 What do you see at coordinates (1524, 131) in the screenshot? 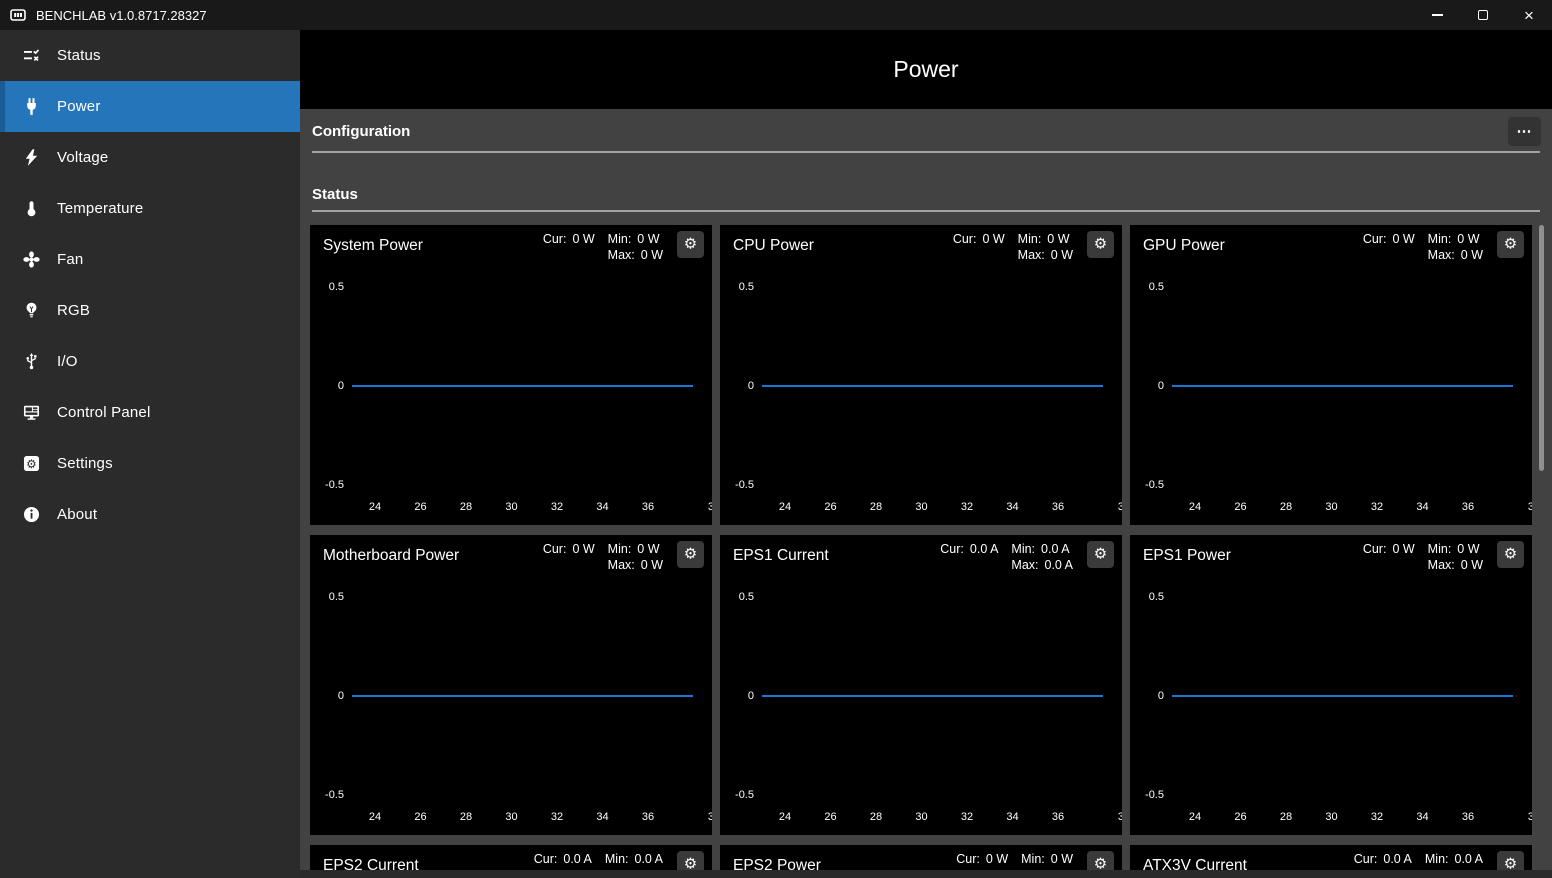
I see `configuration-menu-button: ⋯` at bounding box center [1524, 131].